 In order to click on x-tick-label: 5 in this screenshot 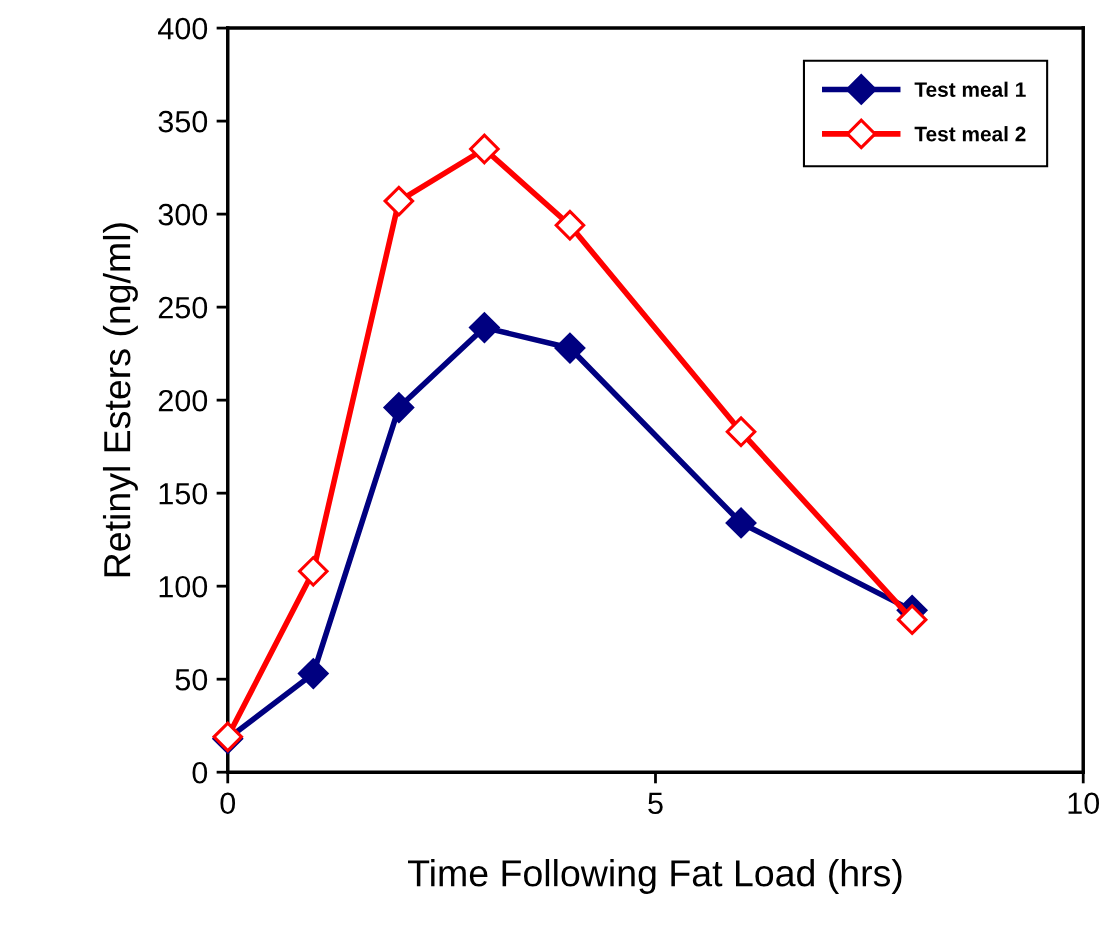, I will do `click(655, 803)`.